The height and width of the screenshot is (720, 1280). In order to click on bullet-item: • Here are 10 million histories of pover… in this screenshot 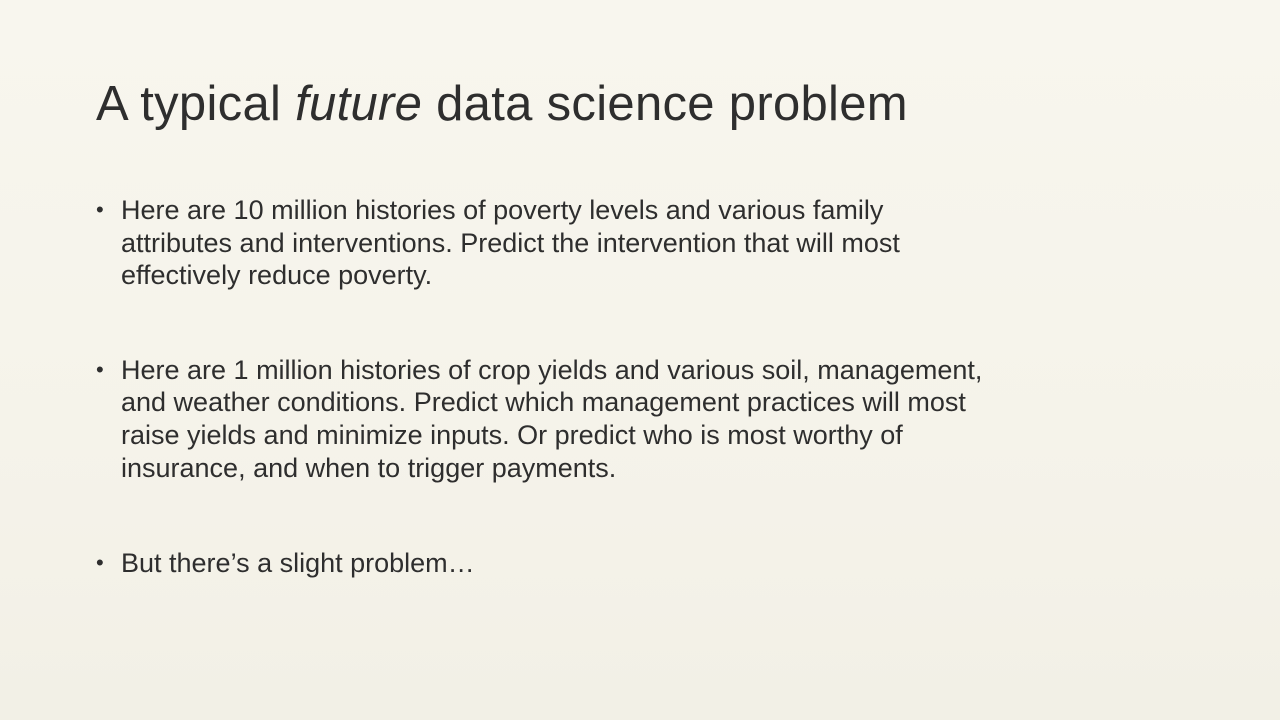, I will do `click(546, 243)`.